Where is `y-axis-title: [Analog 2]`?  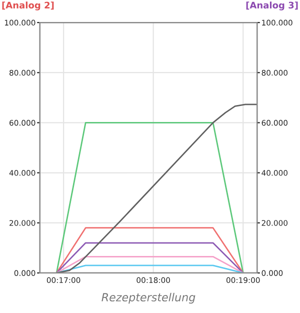 y-axis-title: [Analog 2] is located at coordinates (28, 6).